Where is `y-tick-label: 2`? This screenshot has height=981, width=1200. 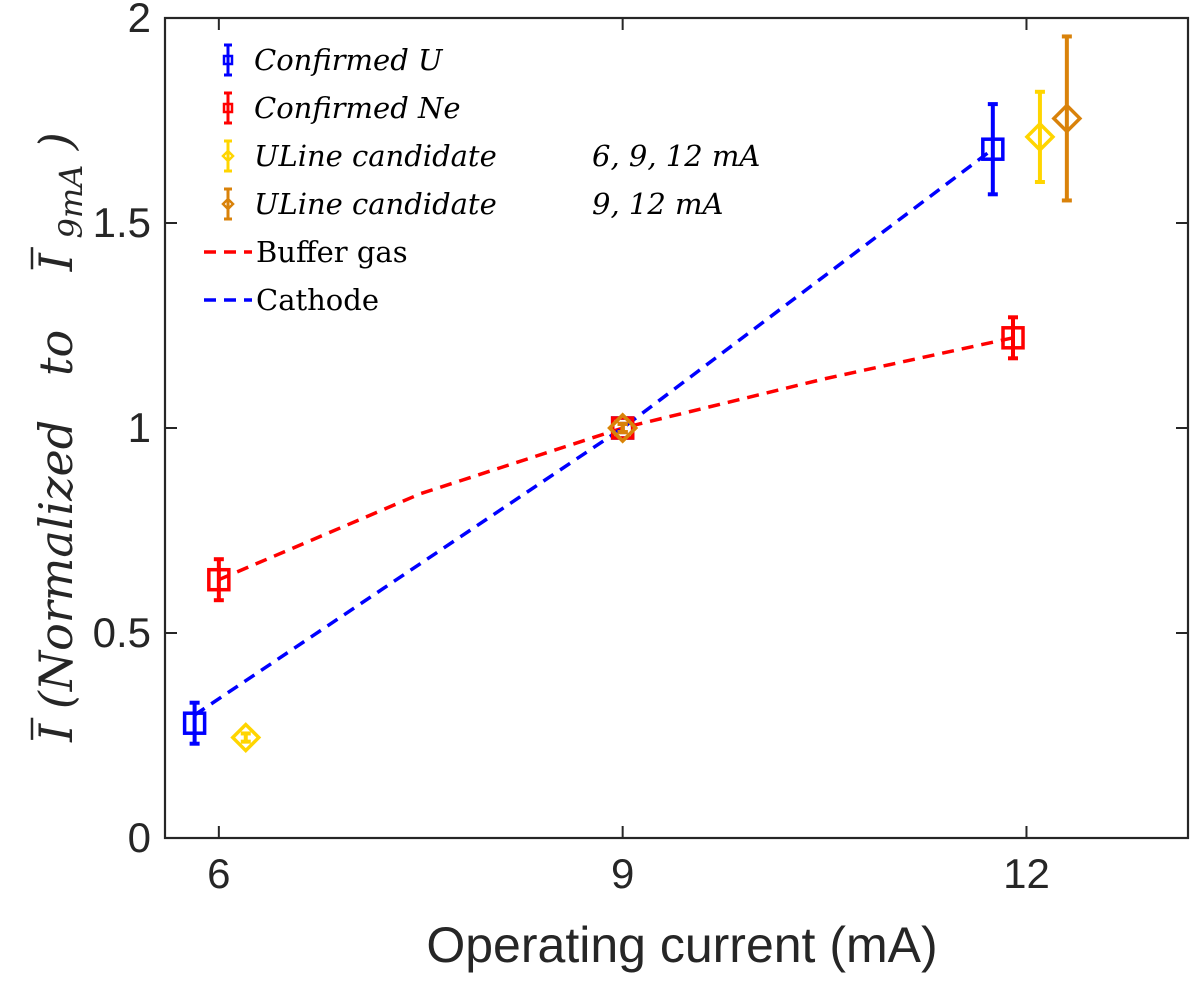
y-tick-label: 2 is located at coordinates (139, 20).